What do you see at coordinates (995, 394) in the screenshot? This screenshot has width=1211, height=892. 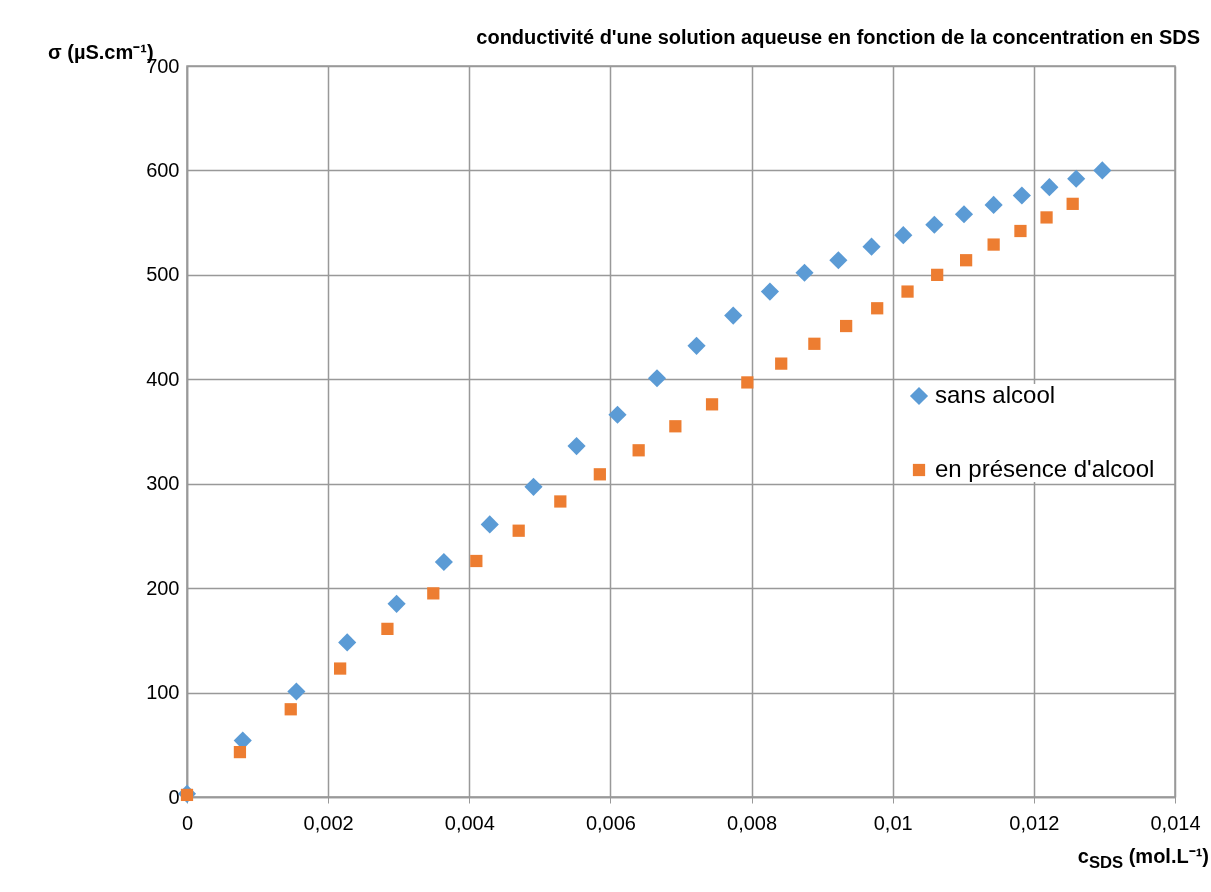 I see `legend-label: sans alcool` at bounding box center [995, 394].